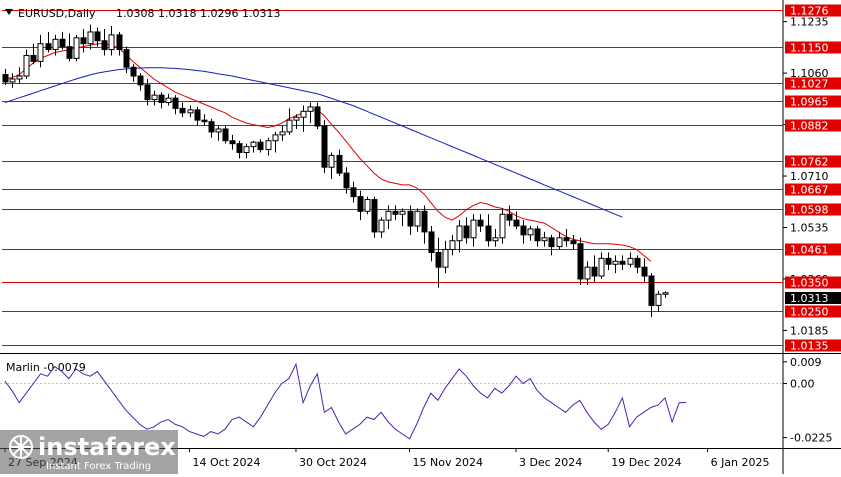 This screenshot has height=477, width=841. What do you see at coordinates (550, 462) in the screenshot?
I see `time-tick-label: 3 Dec 2024` at bounding box center [550, 462].